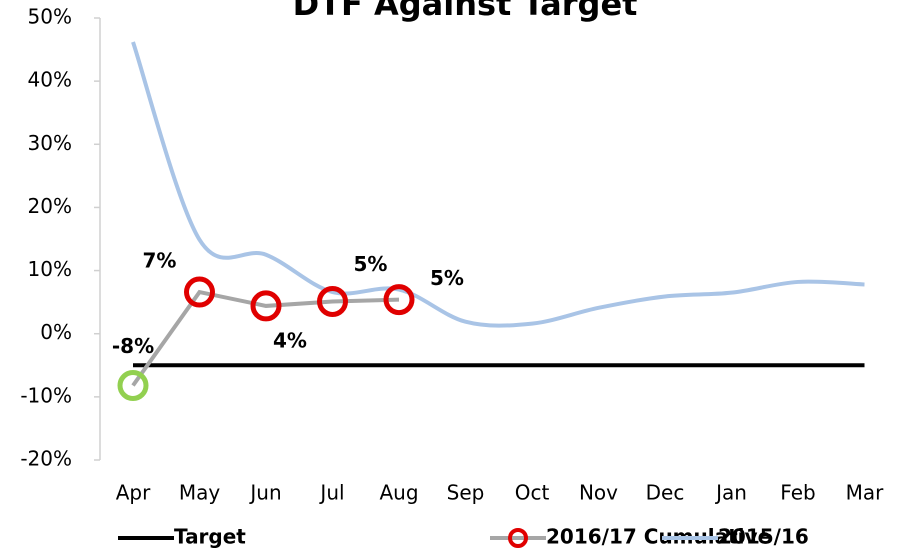  I want to click on legend-marker, so click(518, 538).